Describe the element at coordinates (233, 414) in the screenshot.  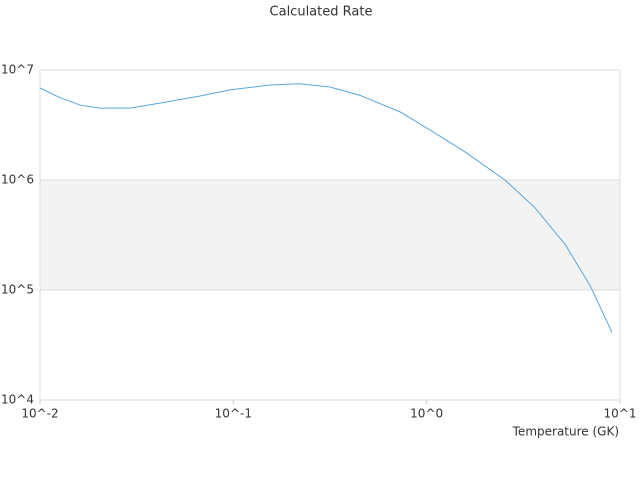
I see `x-tick-label: 10^-1` at that location.